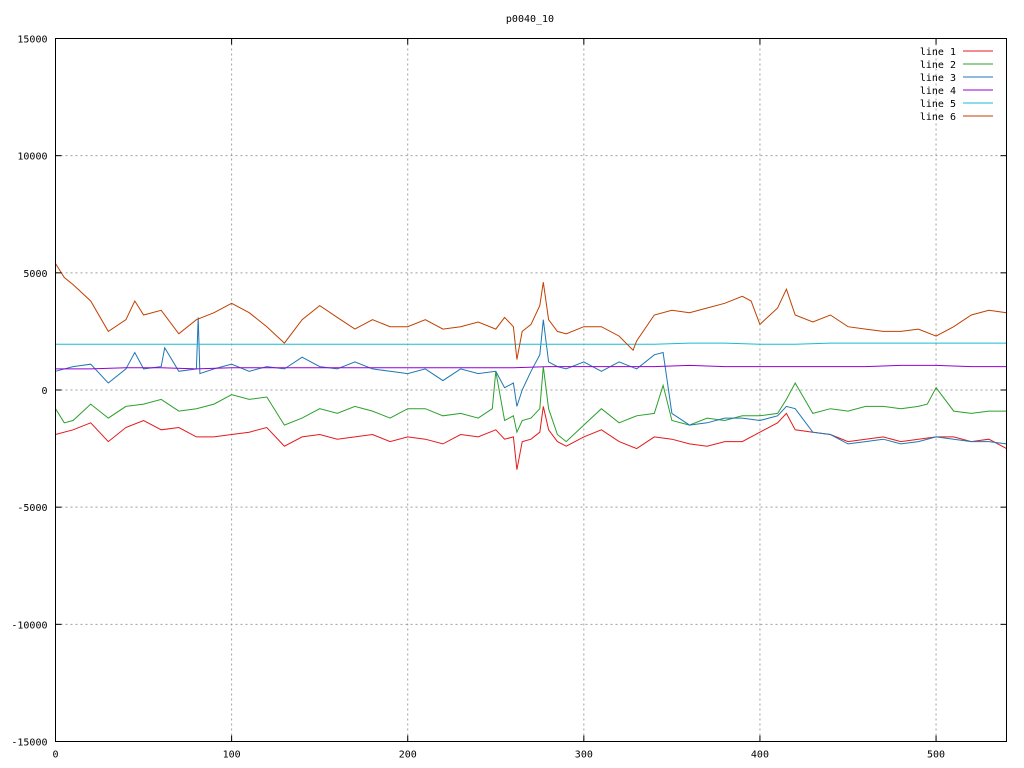  Describe the element at coordinates (938, 91) in the screenshot. I see `legend-label: line 4` at that location.